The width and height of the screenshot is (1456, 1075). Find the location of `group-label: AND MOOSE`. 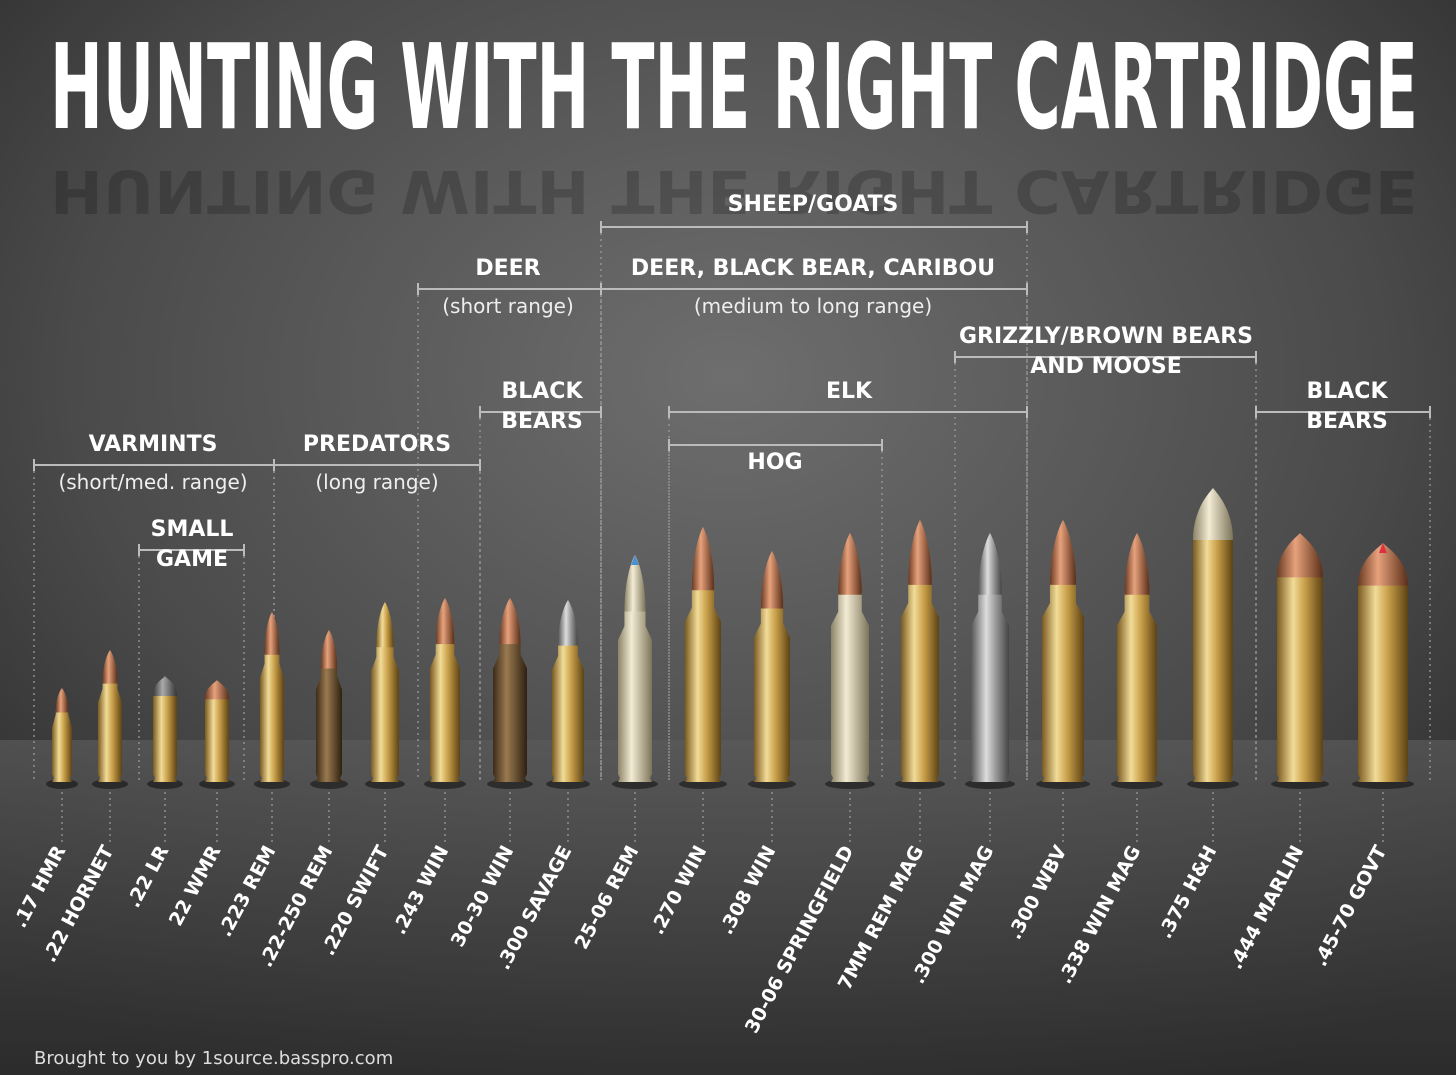

group-label: AND MOOSE is located at coordinates (1106, 366).